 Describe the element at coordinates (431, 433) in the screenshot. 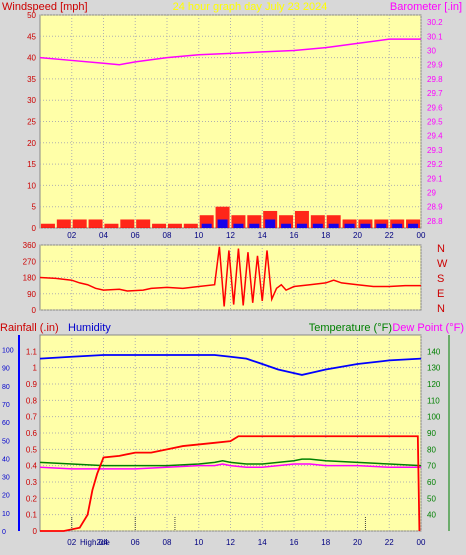

I see `temperature-tick-label: 90` at that location.